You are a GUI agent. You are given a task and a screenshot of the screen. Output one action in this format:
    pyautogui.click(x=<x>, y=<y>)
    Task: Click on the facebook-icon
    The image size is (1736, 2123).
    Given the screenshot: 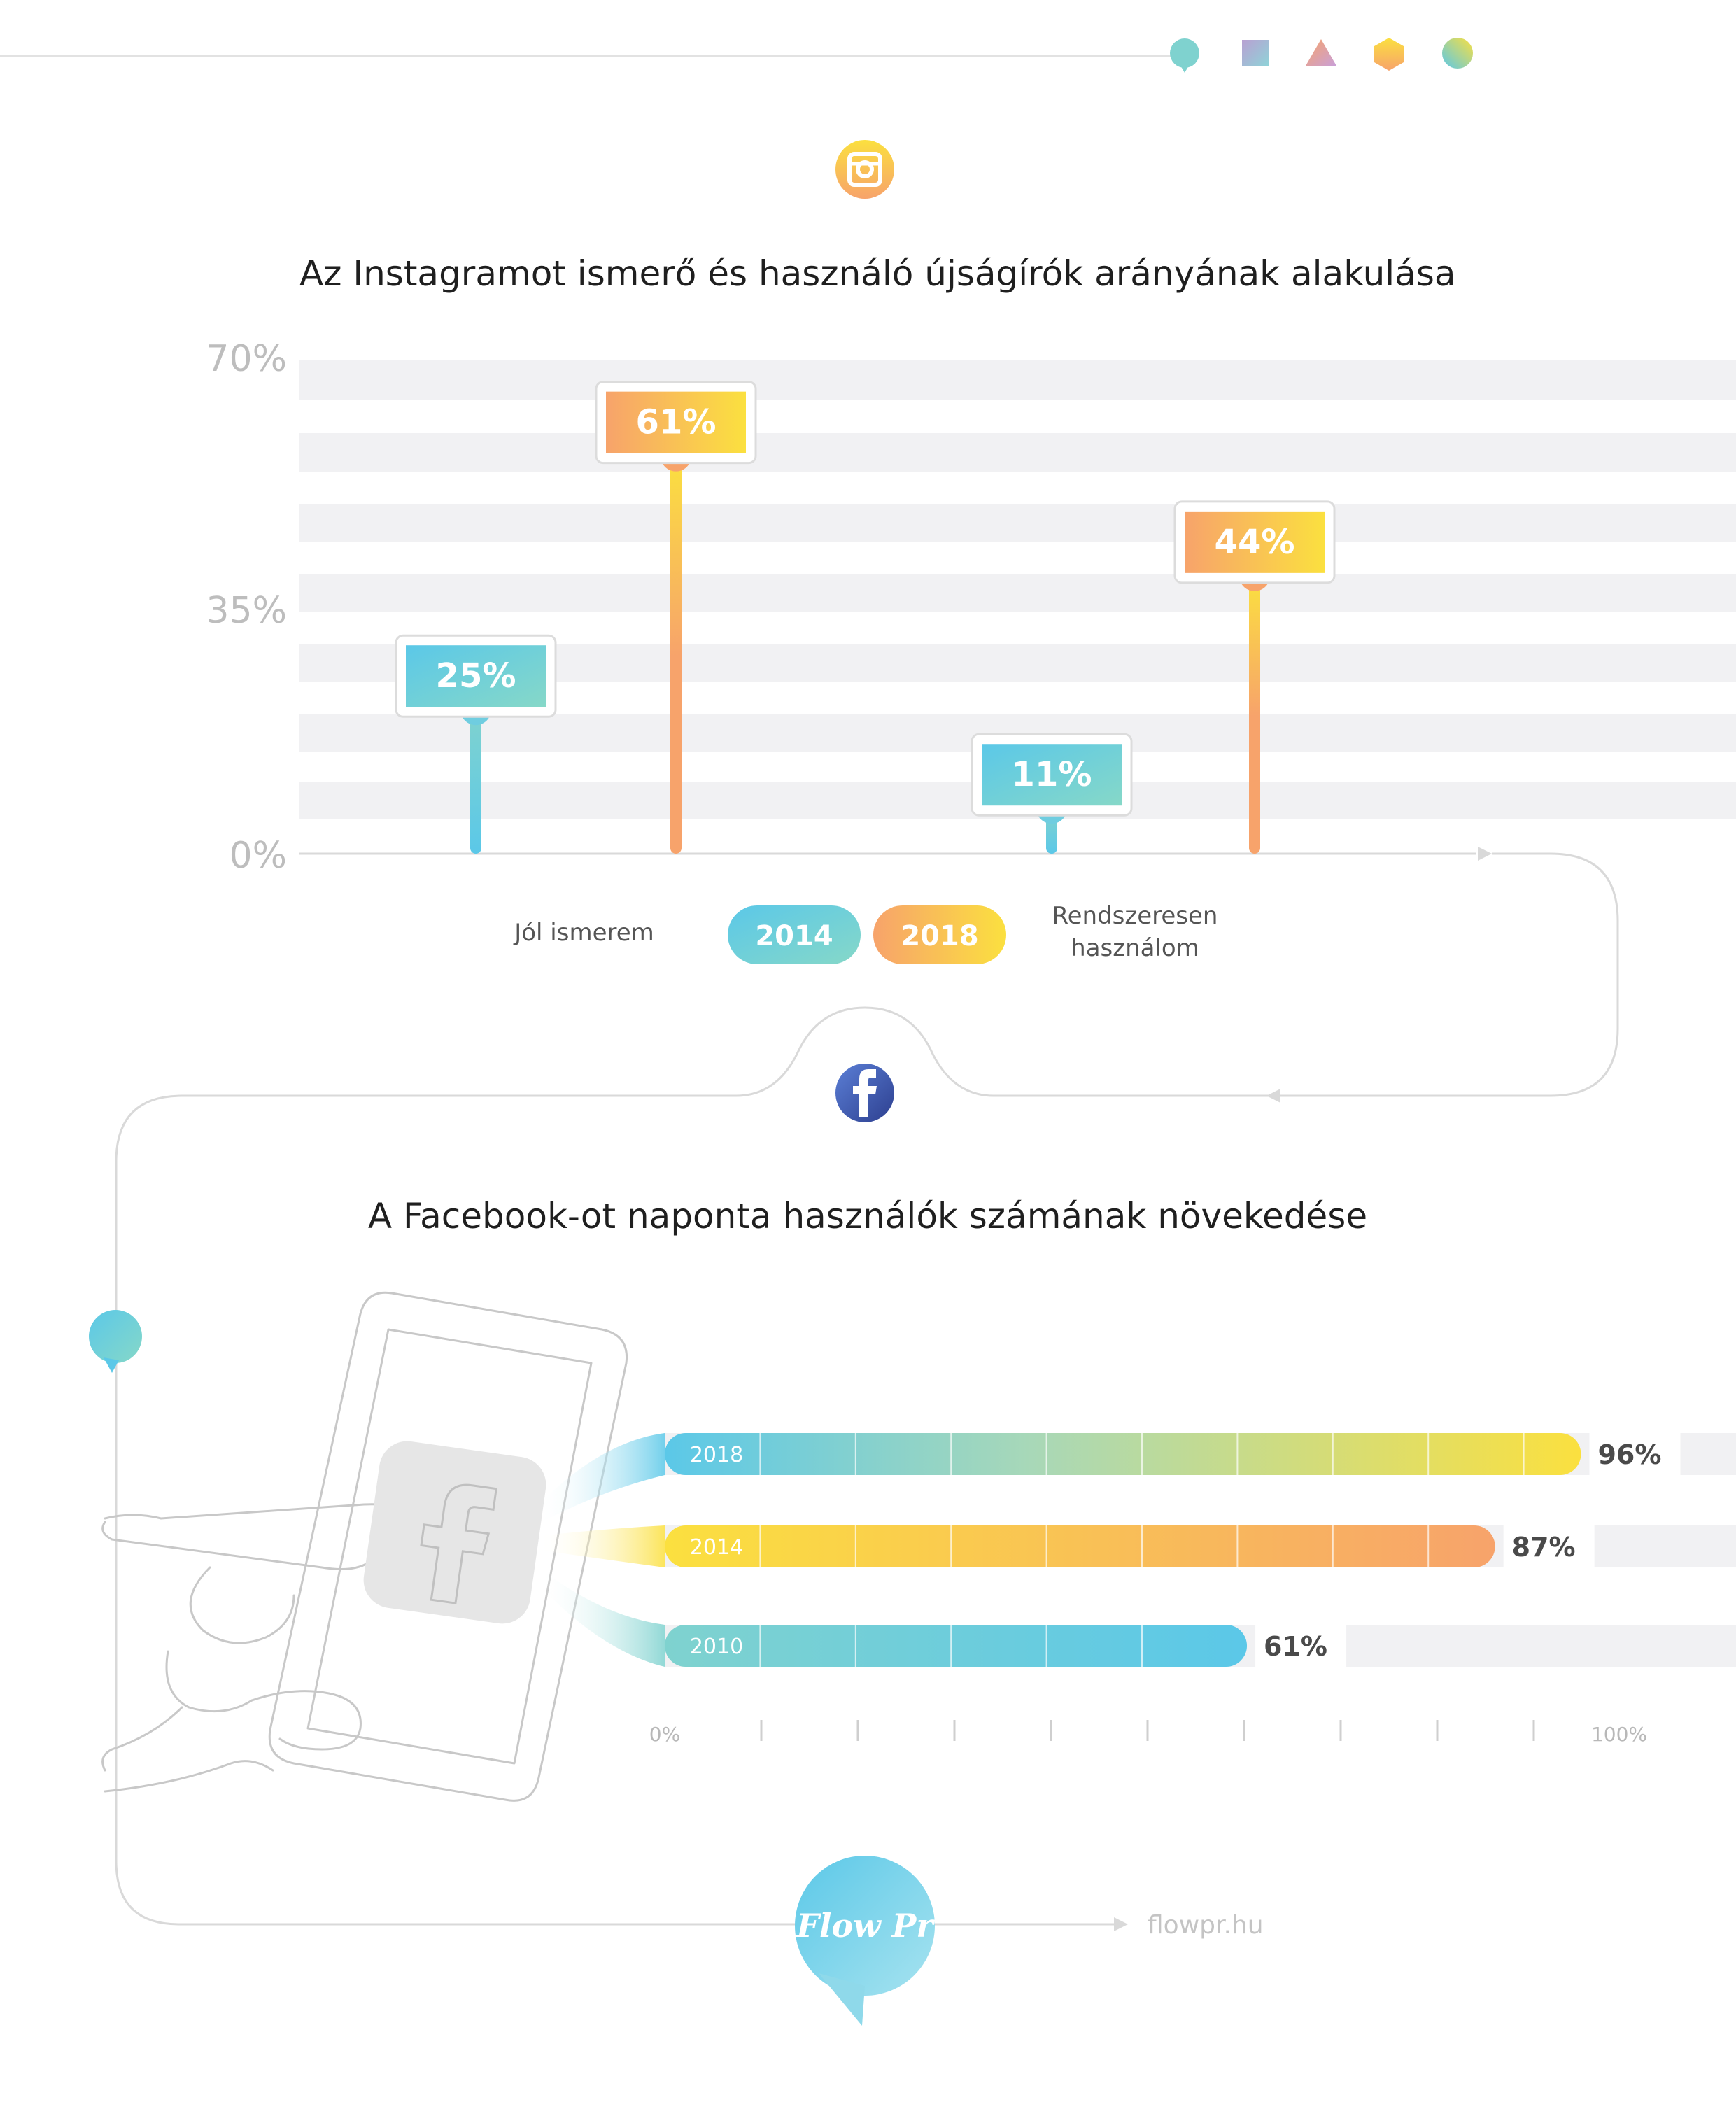 What is the action you would take?
    pyautogui.click(x=864, y=1093)
    